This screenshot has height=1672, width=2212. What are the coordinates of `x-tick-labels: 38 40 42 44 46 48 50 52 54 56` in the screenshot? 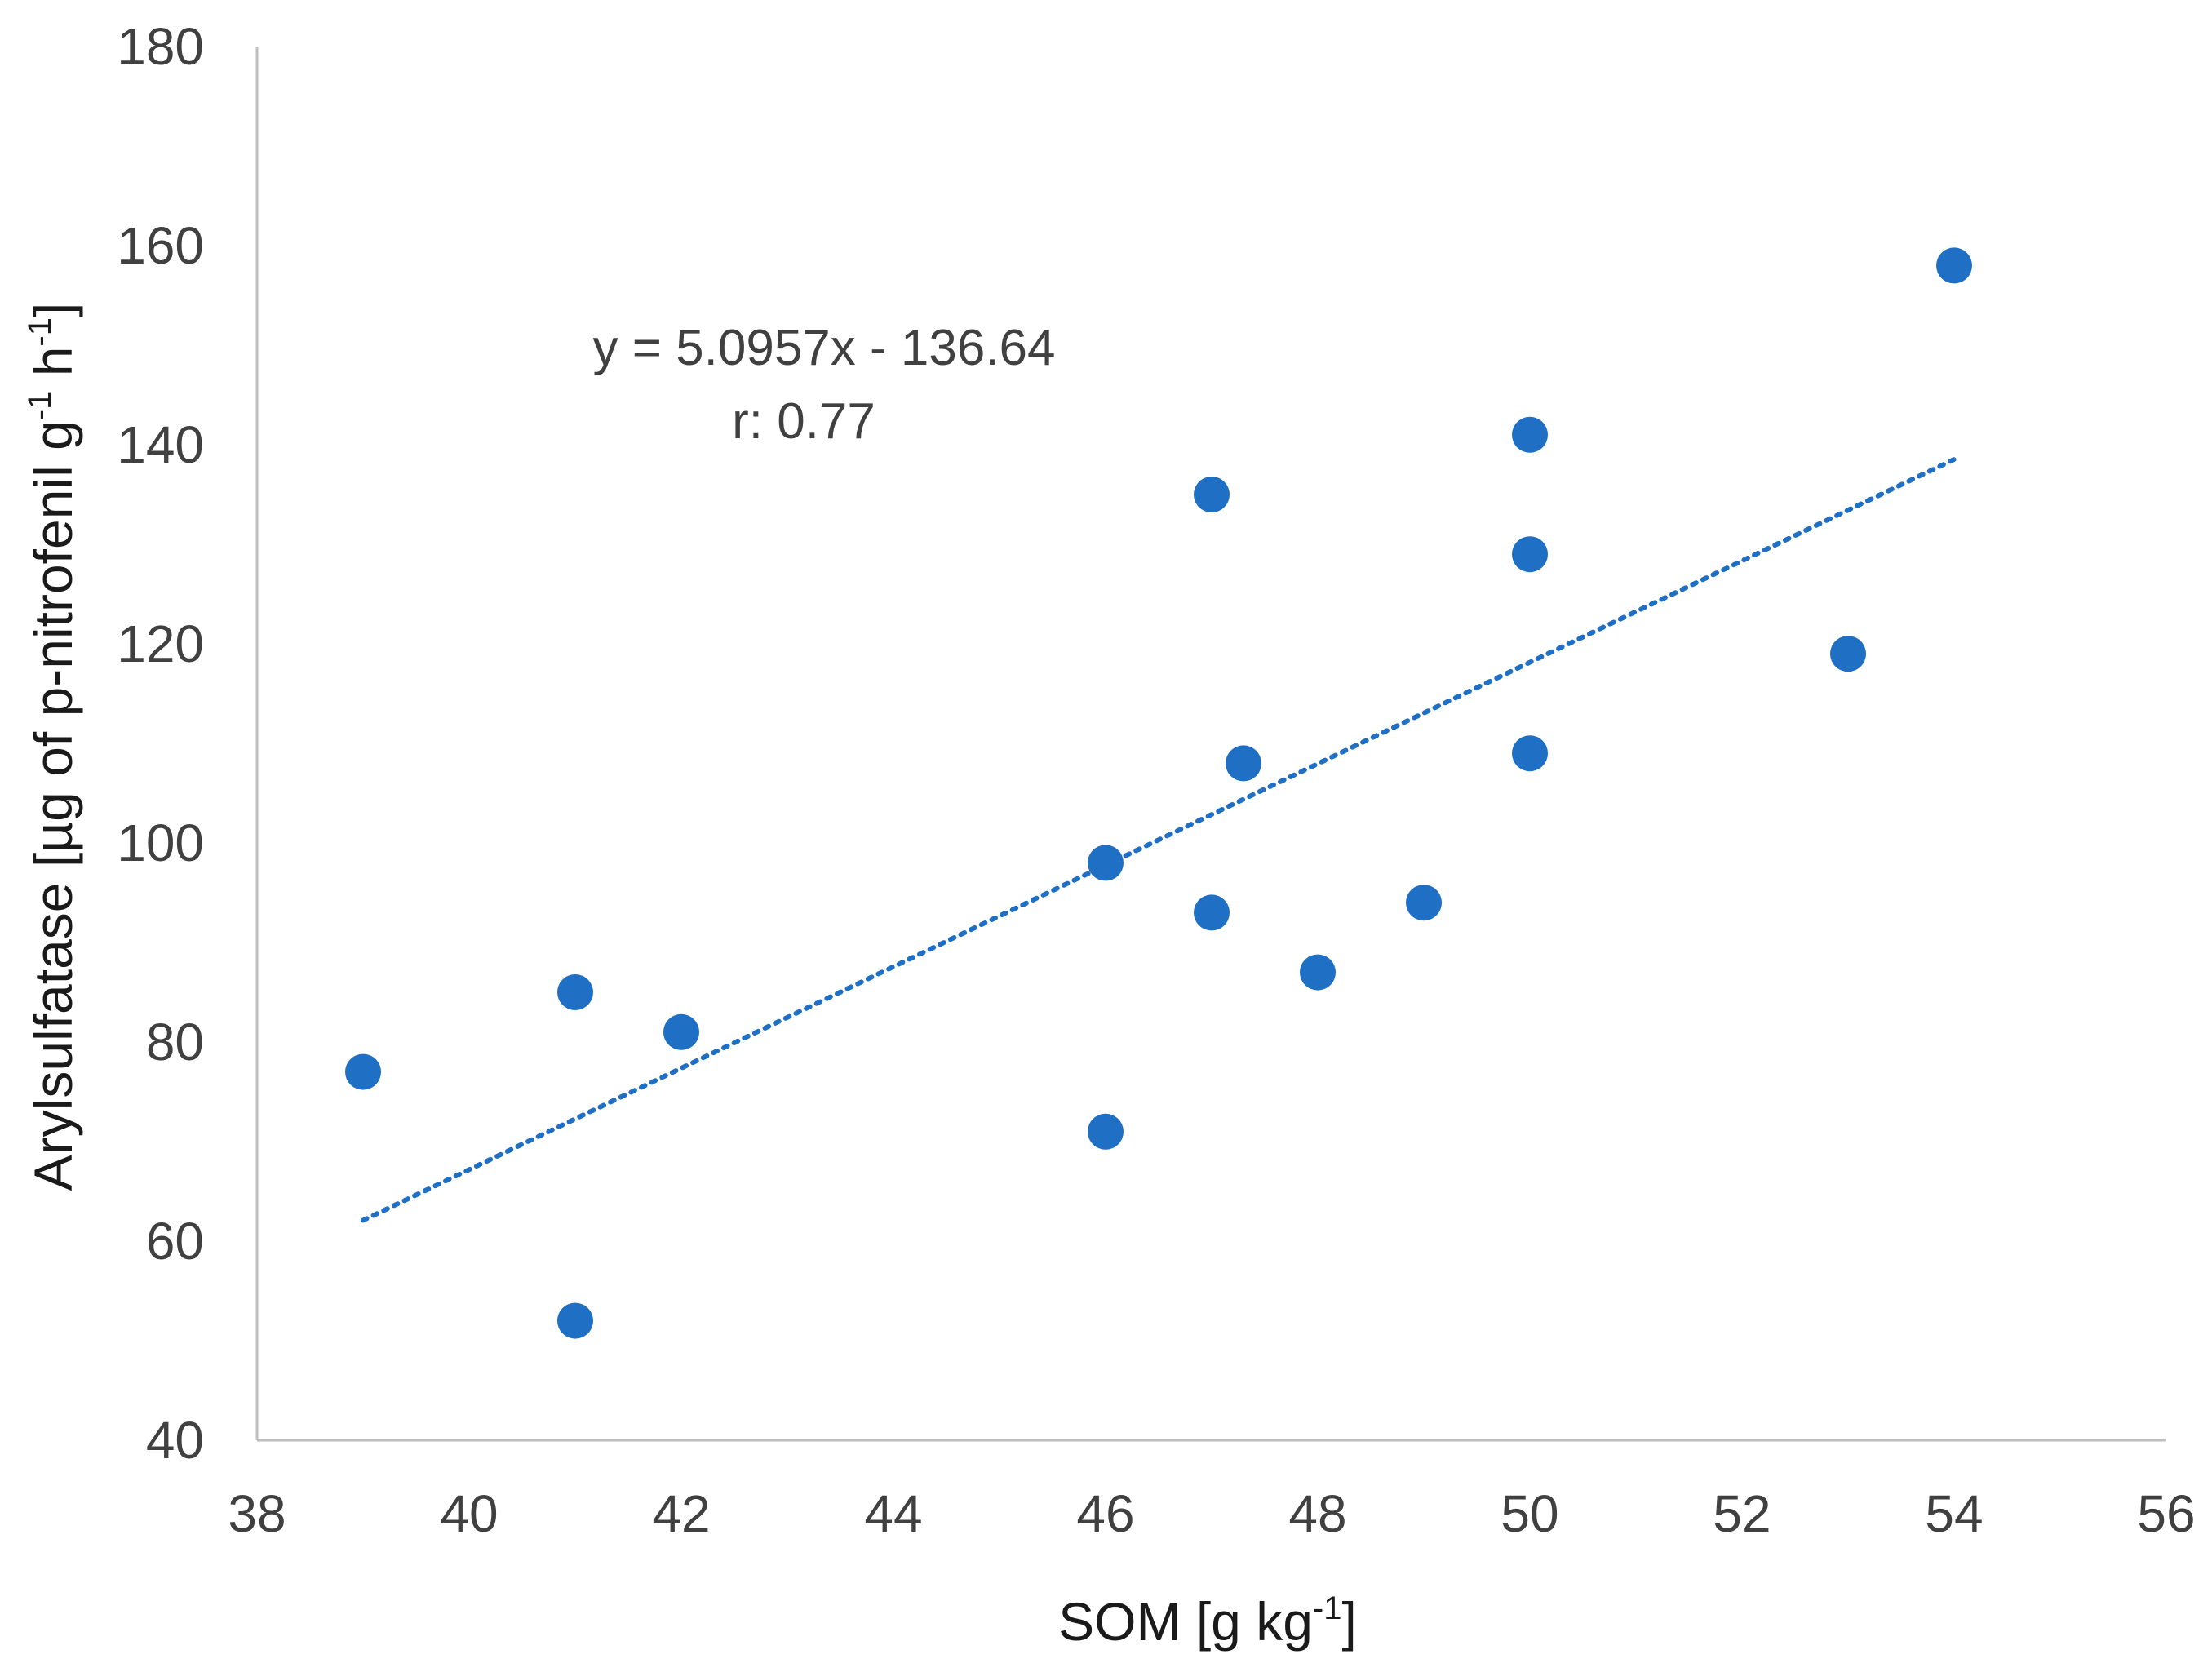 It's located at (1211, 1513).